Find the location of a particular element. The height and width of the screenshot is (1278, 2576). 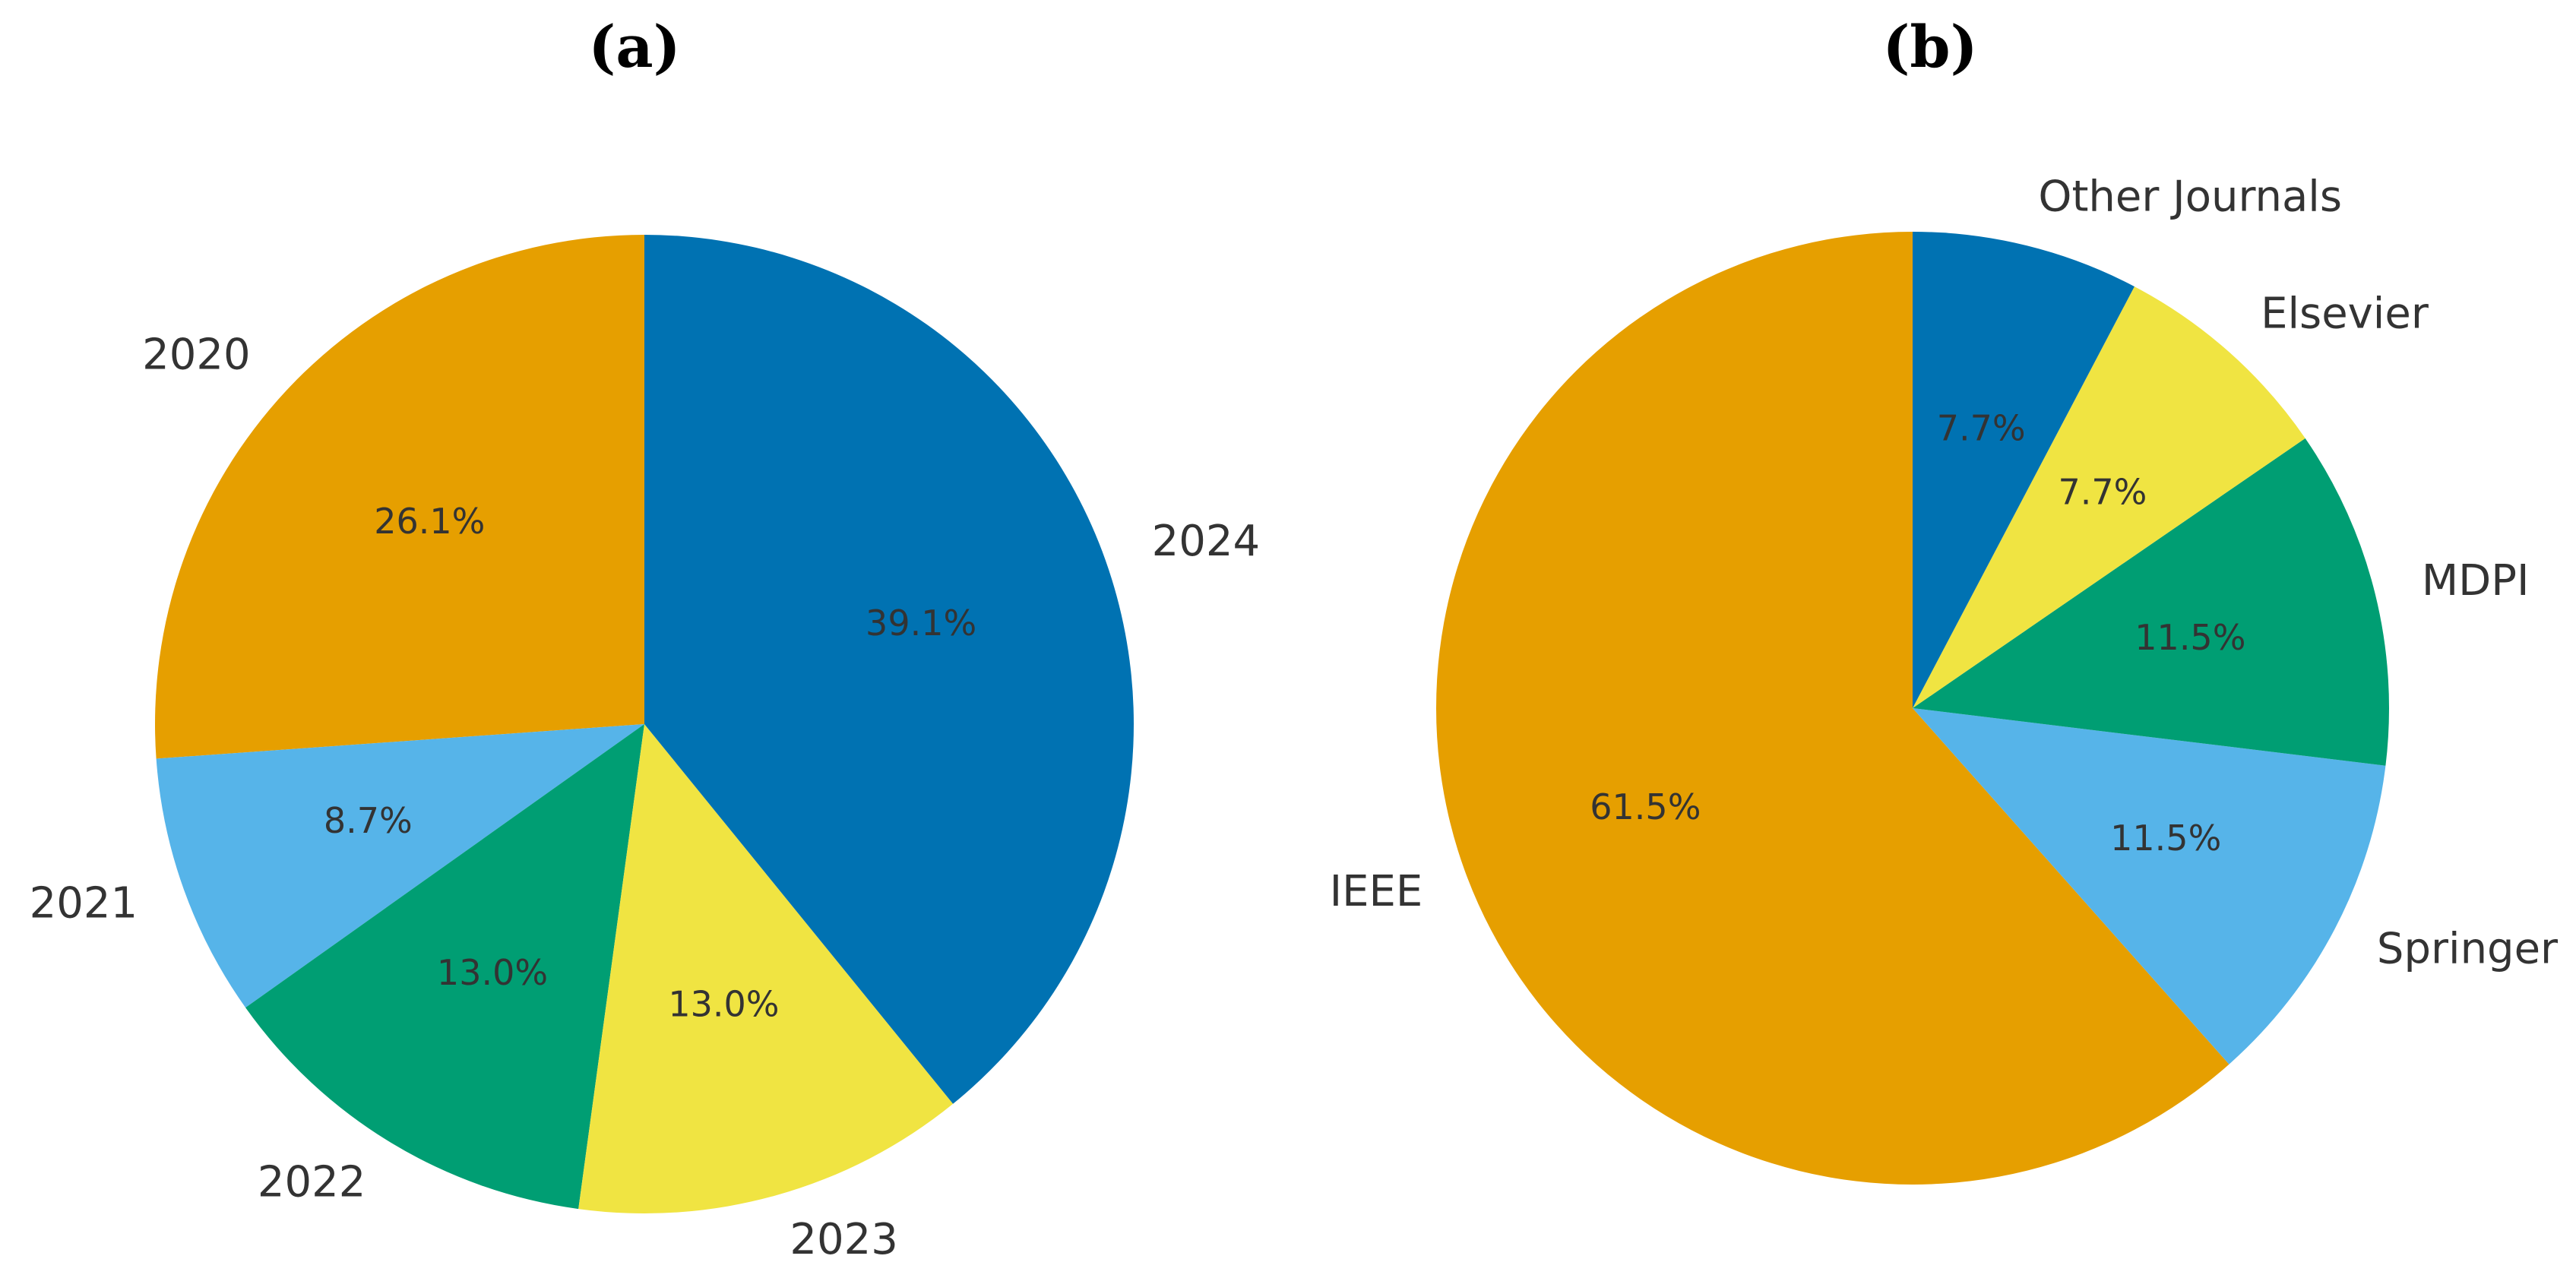

slice-label: 2021 is located at coordinates (84, 903).